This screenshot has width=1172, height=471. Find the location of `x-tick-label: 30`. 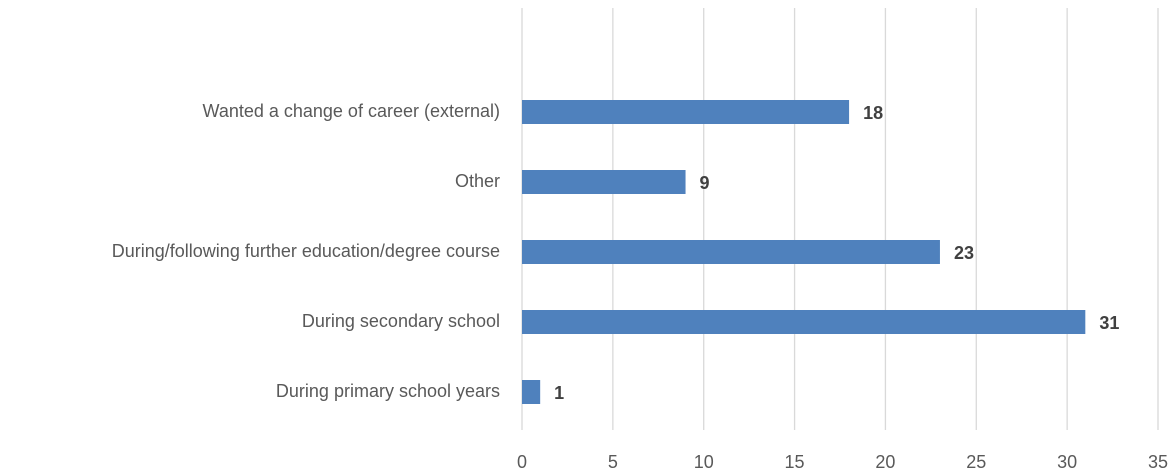

x-tick-label: 30 is located at coordinates (1067, 461).